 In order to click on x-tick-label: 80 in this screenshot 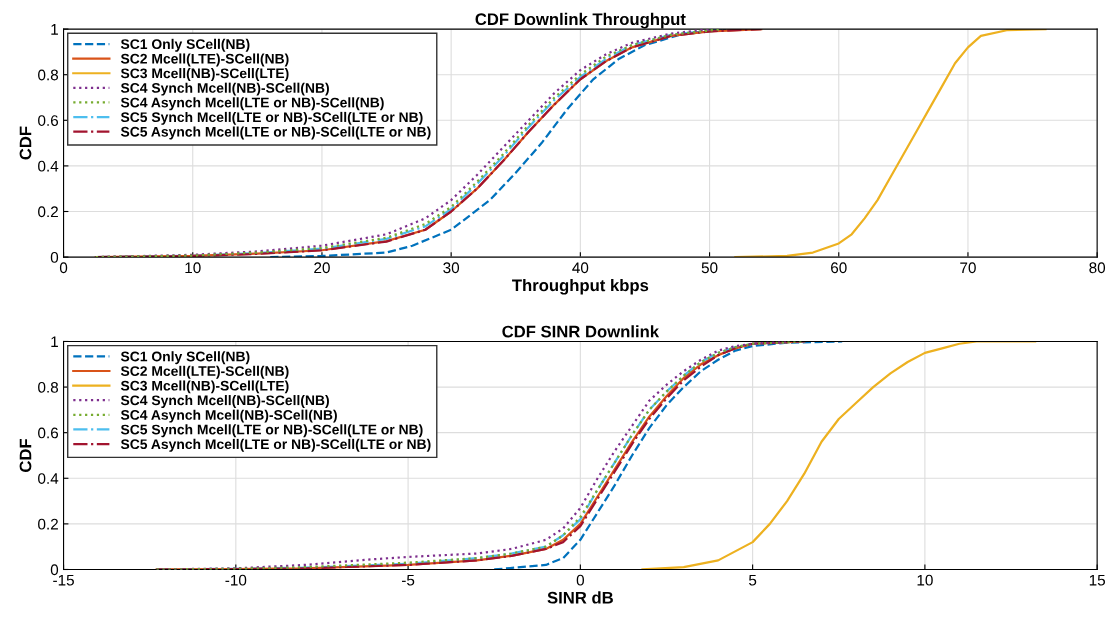, I will do `click(1097, 268)`.